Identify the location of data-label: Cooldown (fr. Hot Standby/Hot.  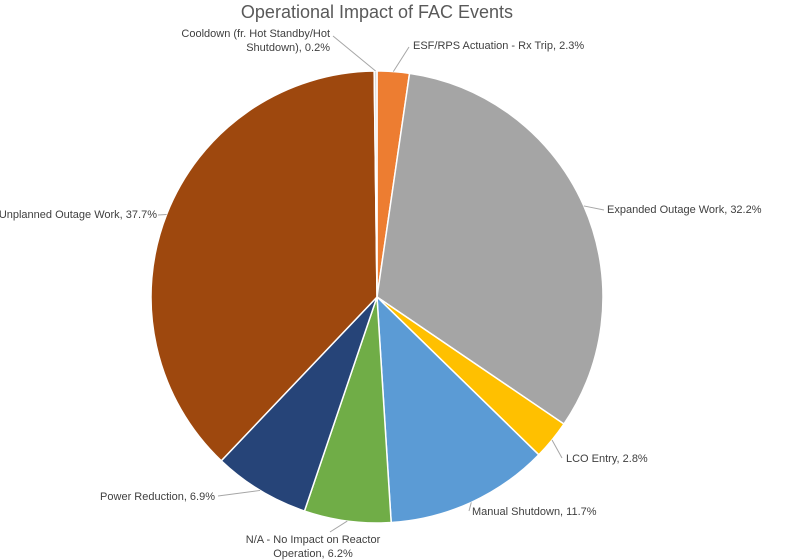
(255, 34).